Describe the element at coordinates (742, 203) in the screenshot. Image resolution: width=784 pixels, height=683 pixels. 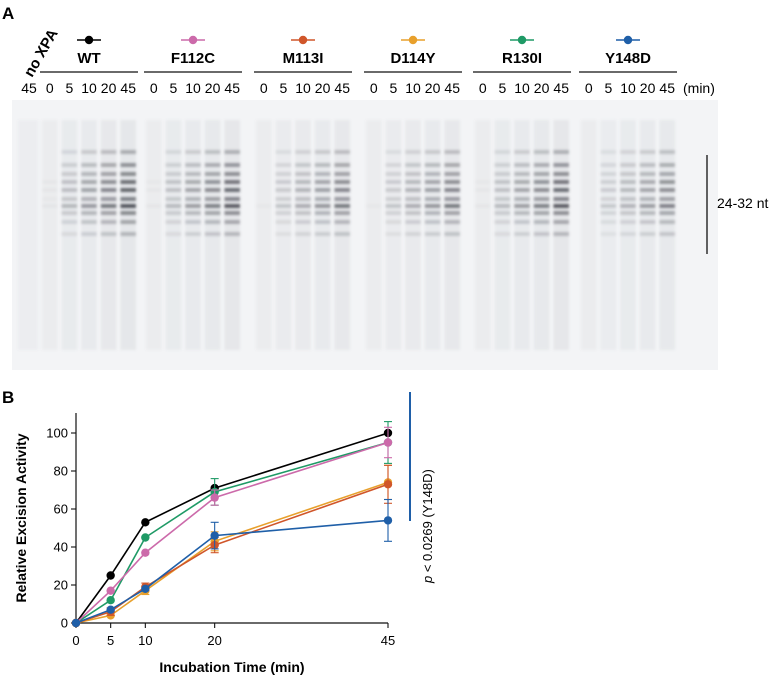
I see `size-label: 24-32 nt` at that location.